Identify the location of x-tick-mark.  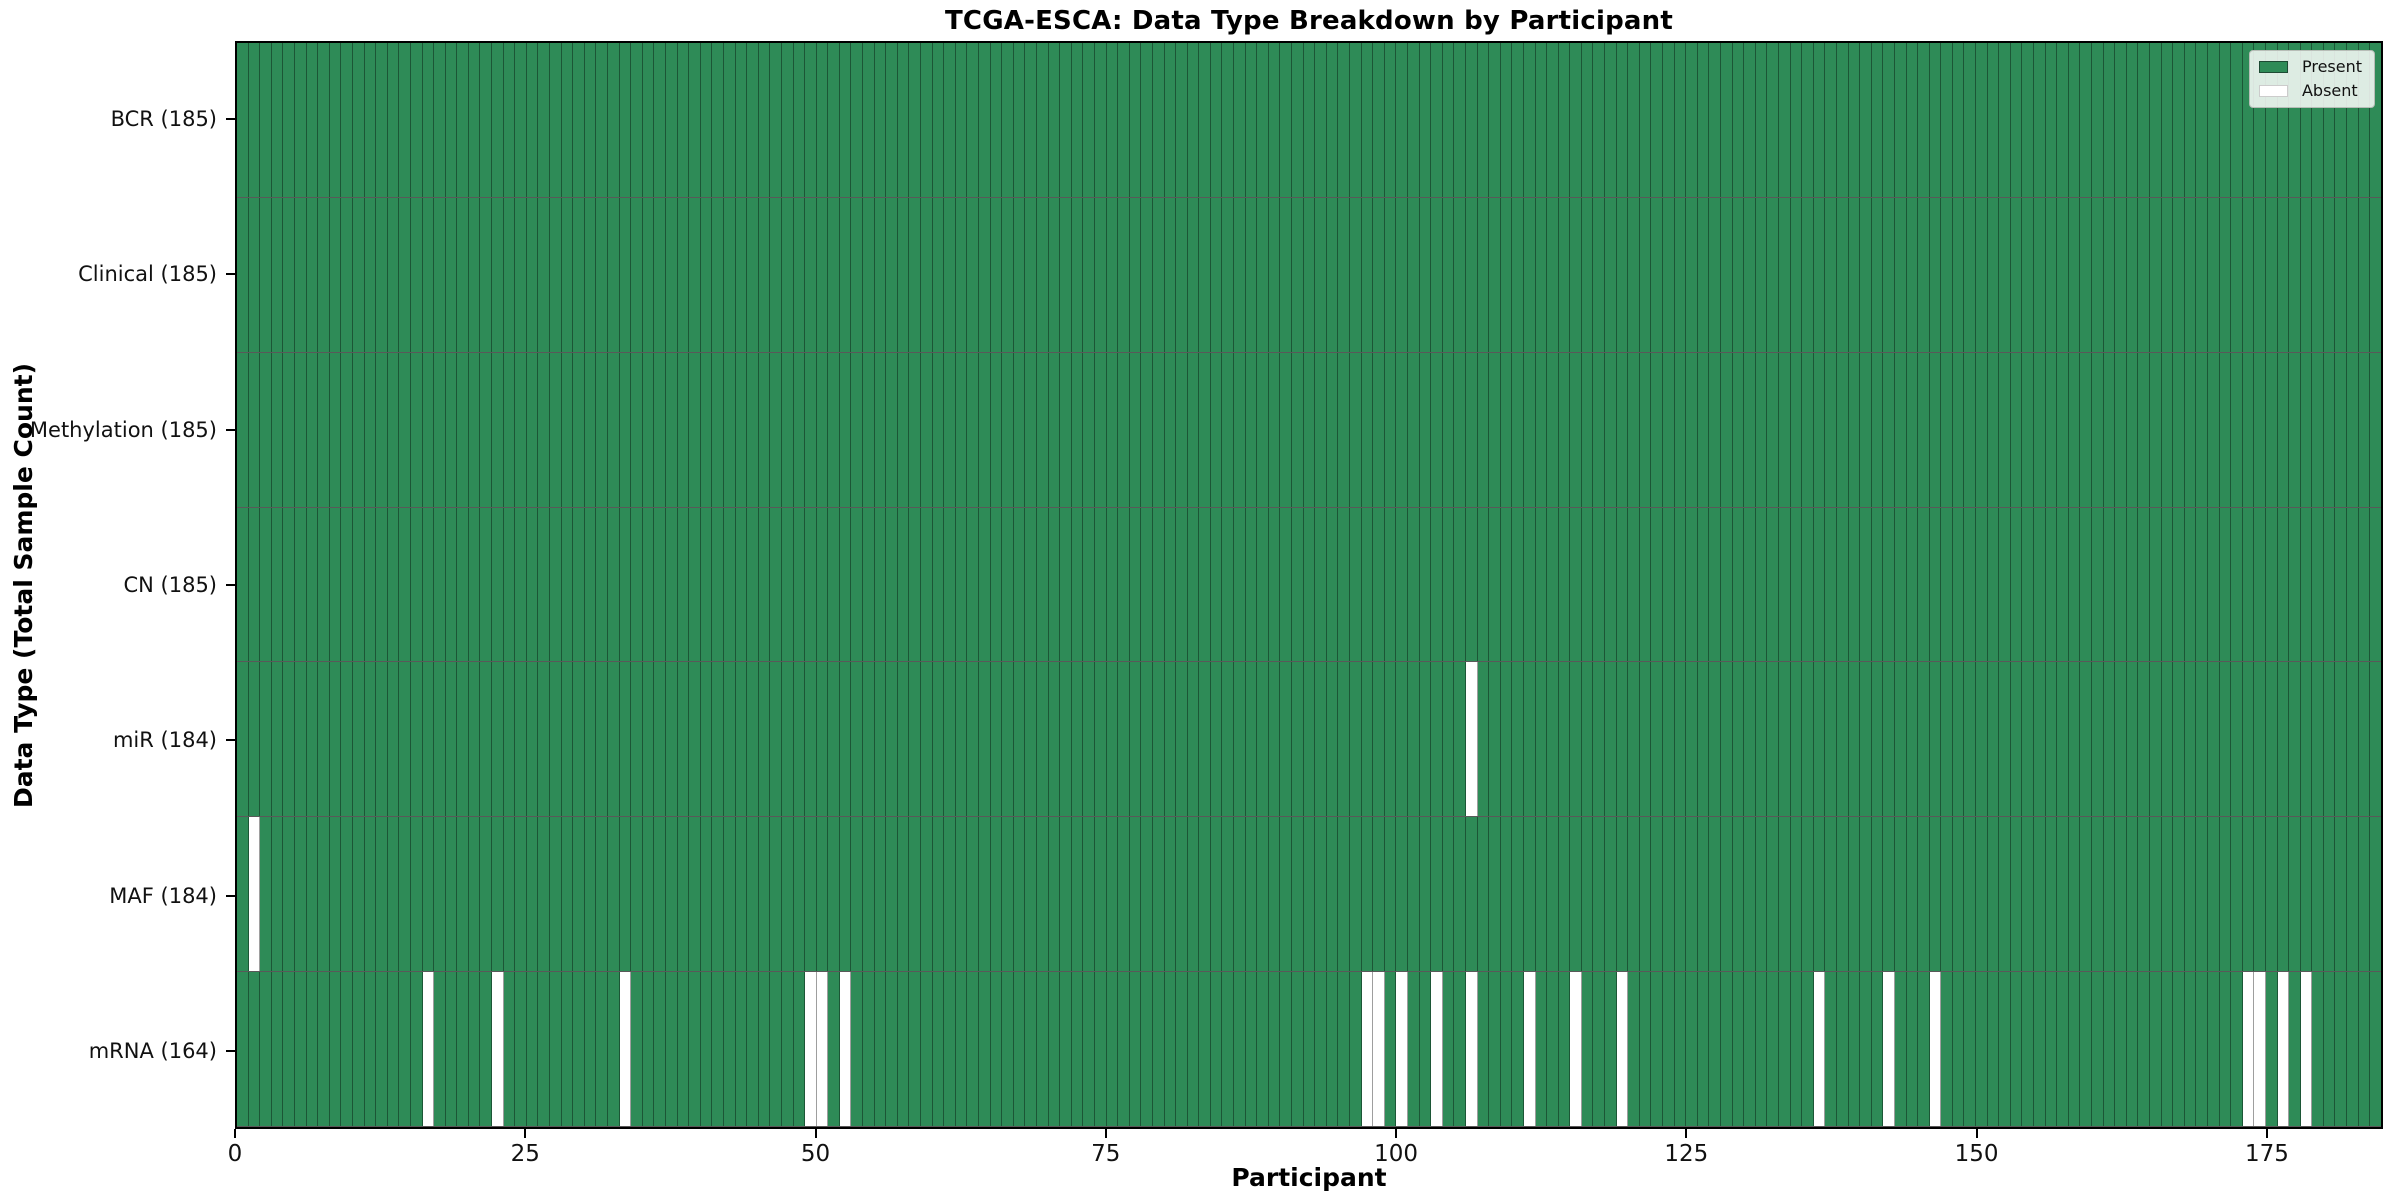
(1396, 1133).